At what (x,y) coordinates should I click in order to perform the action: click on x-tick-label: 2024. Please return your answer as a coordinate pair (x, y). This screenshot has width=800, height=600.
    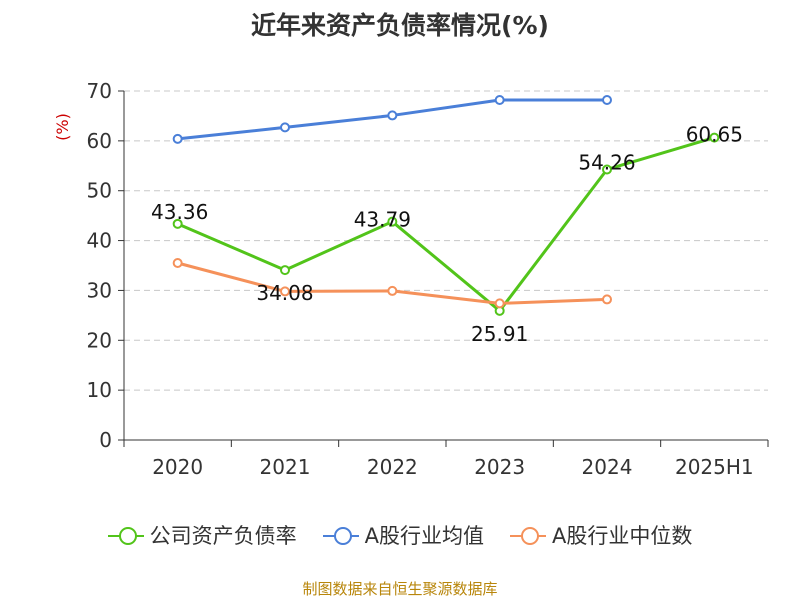
    Looking at the image, I should click on (607, 467).